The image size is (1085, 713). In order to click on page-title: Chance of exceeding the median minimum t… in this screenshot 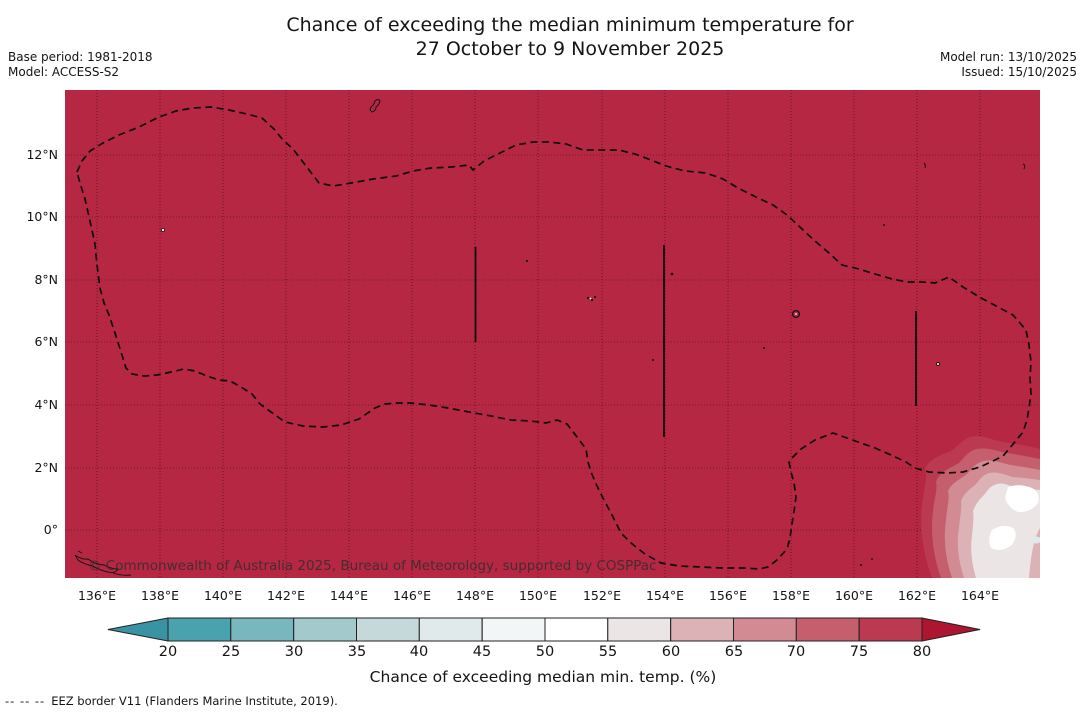, I will do `click(569, 37)`.